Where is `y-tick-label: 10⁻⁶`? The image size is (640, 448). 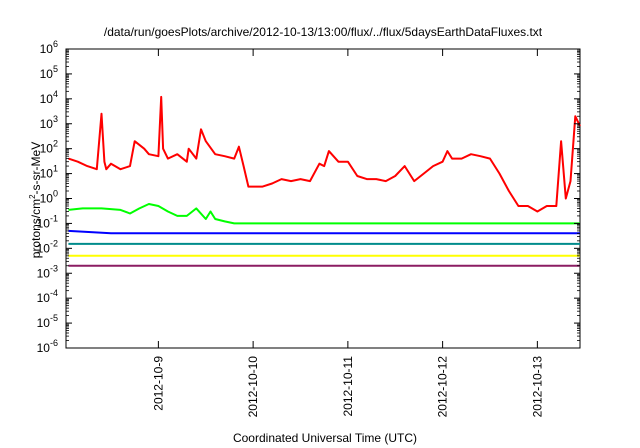 y-tick-label: 10⁻⁶ is located at coordinates (47, 346).